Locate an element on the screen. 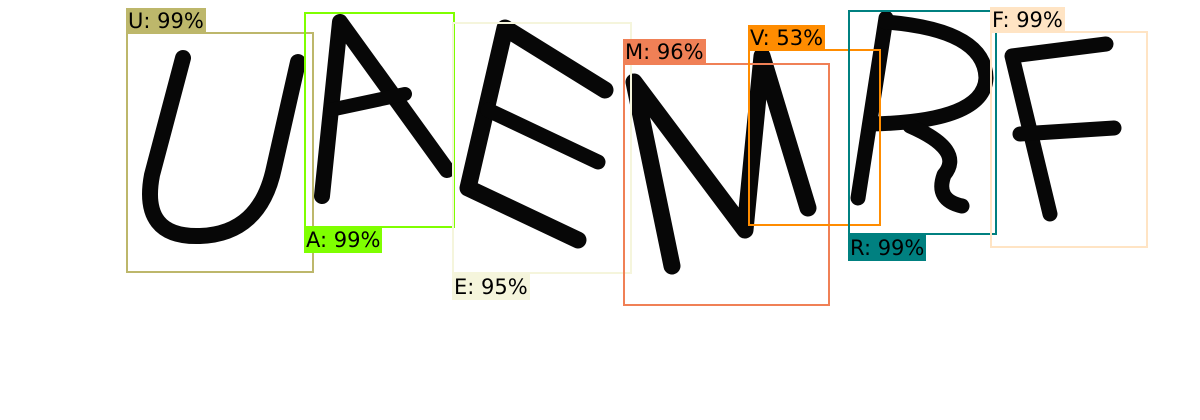 The width and height of the screenshot is (1200, 420). bounding-box-a is located at coordinates (379, 120).